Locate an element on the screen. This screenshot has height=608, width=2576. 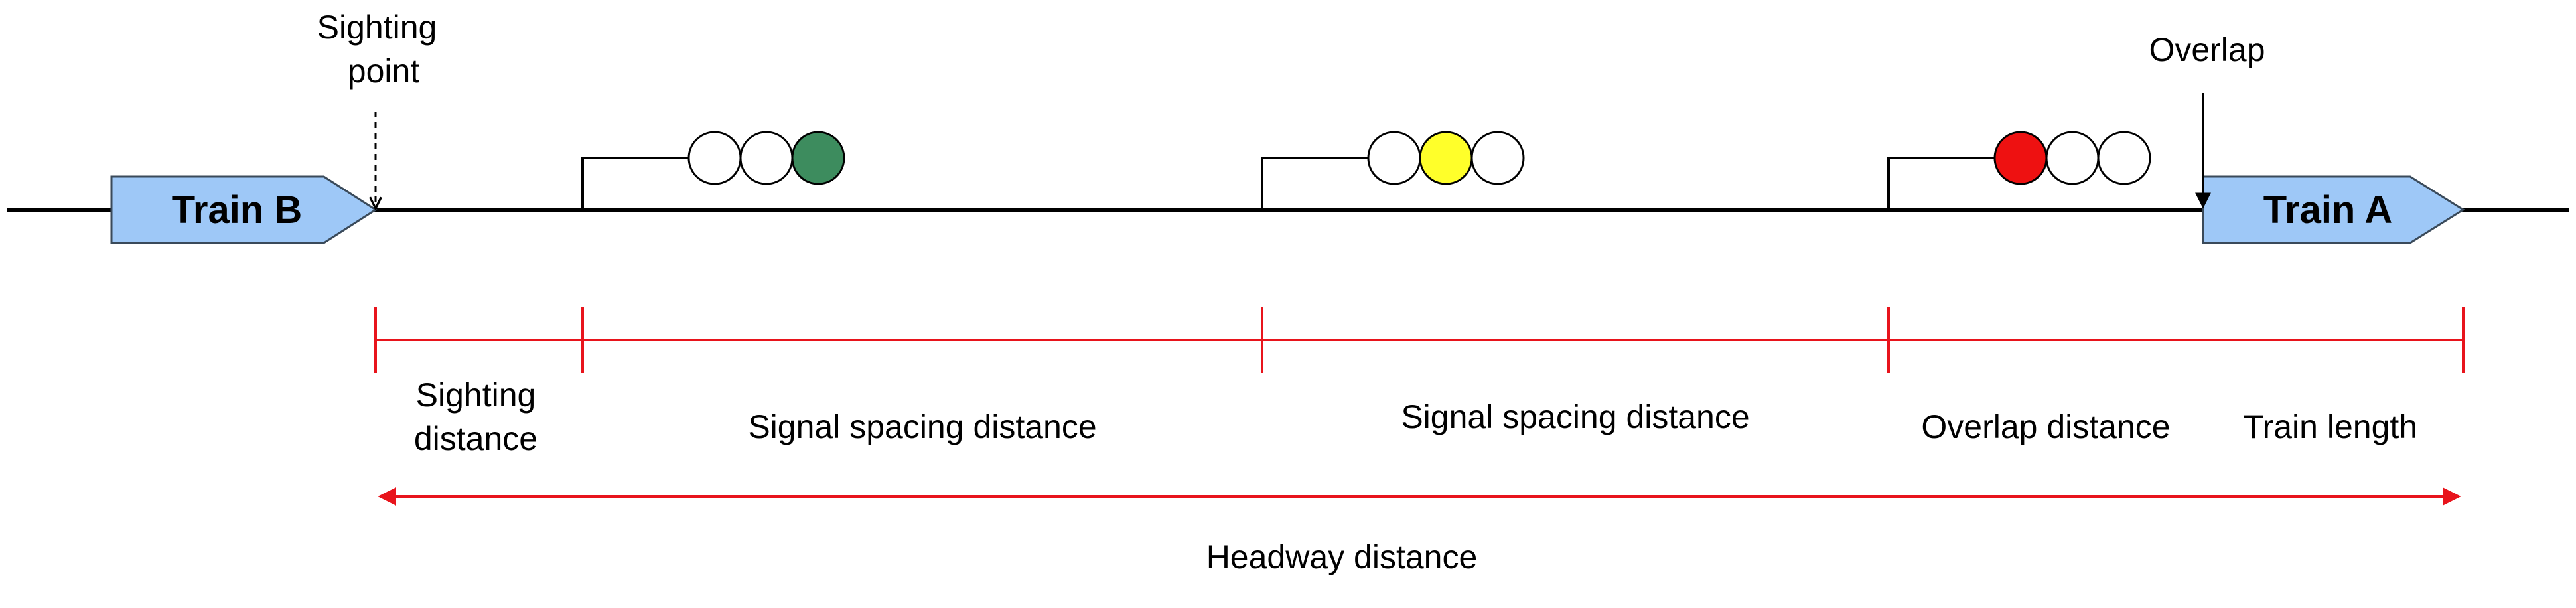
dimension-line is located at coordinates (1420, 340).